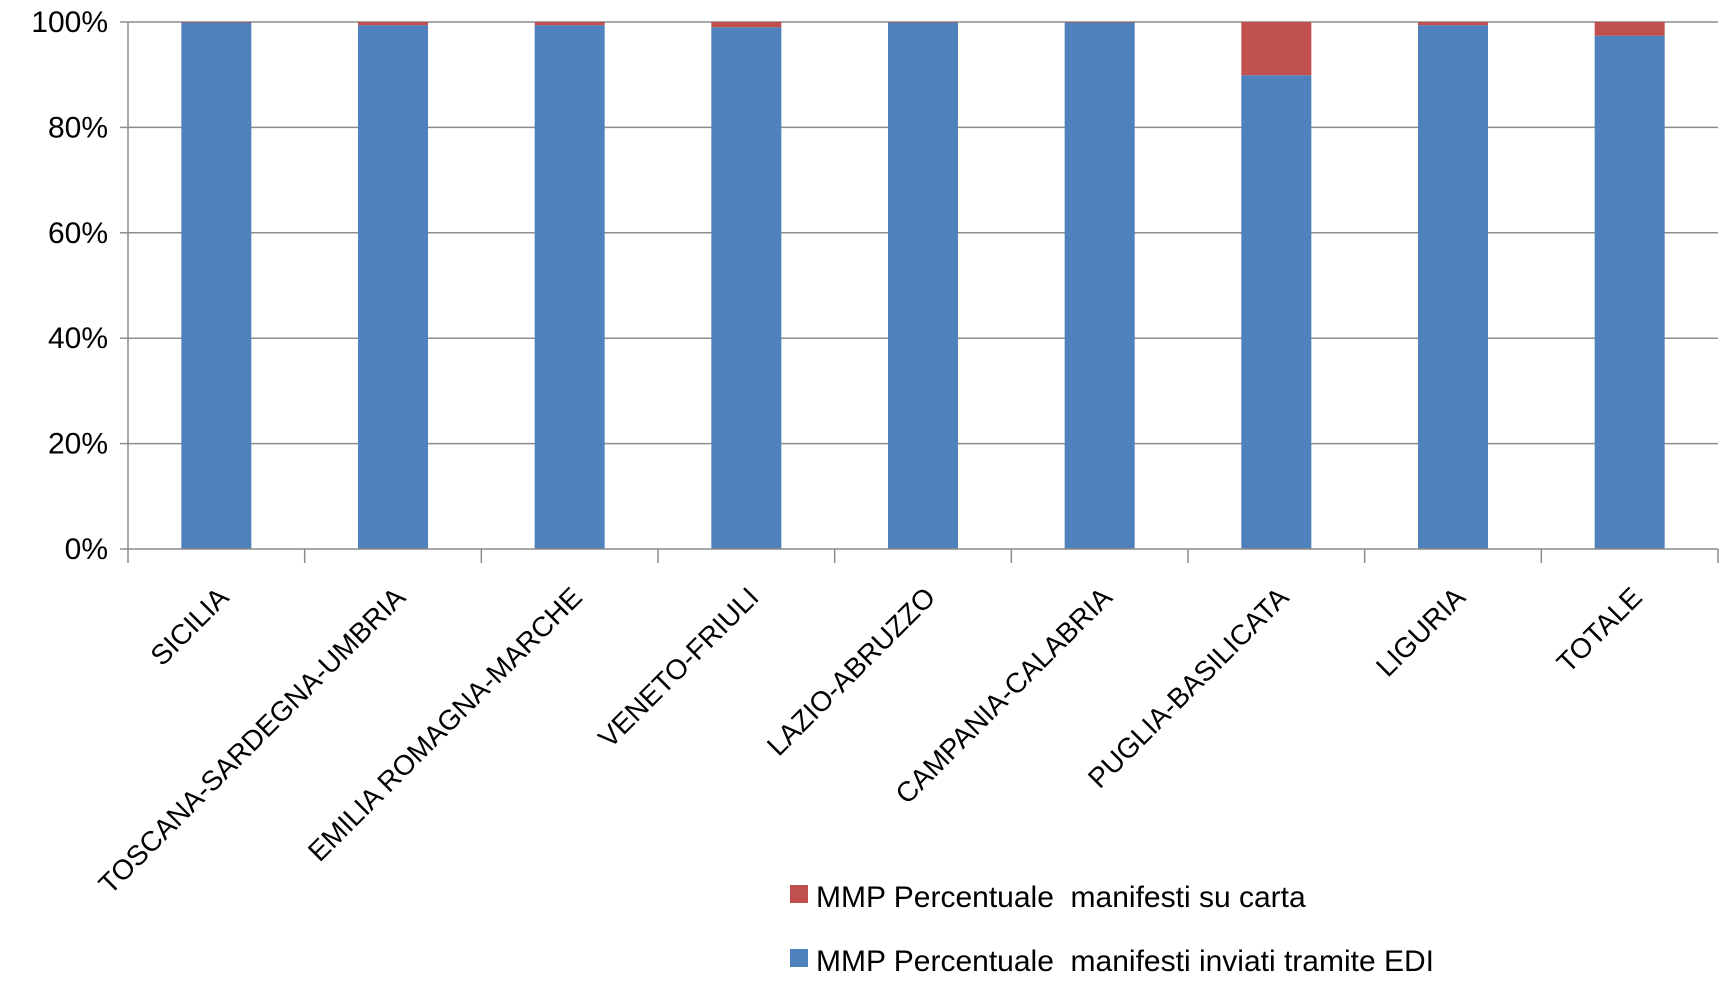  I want to click on x-tick-label: SICILIA, so click(189, 626).